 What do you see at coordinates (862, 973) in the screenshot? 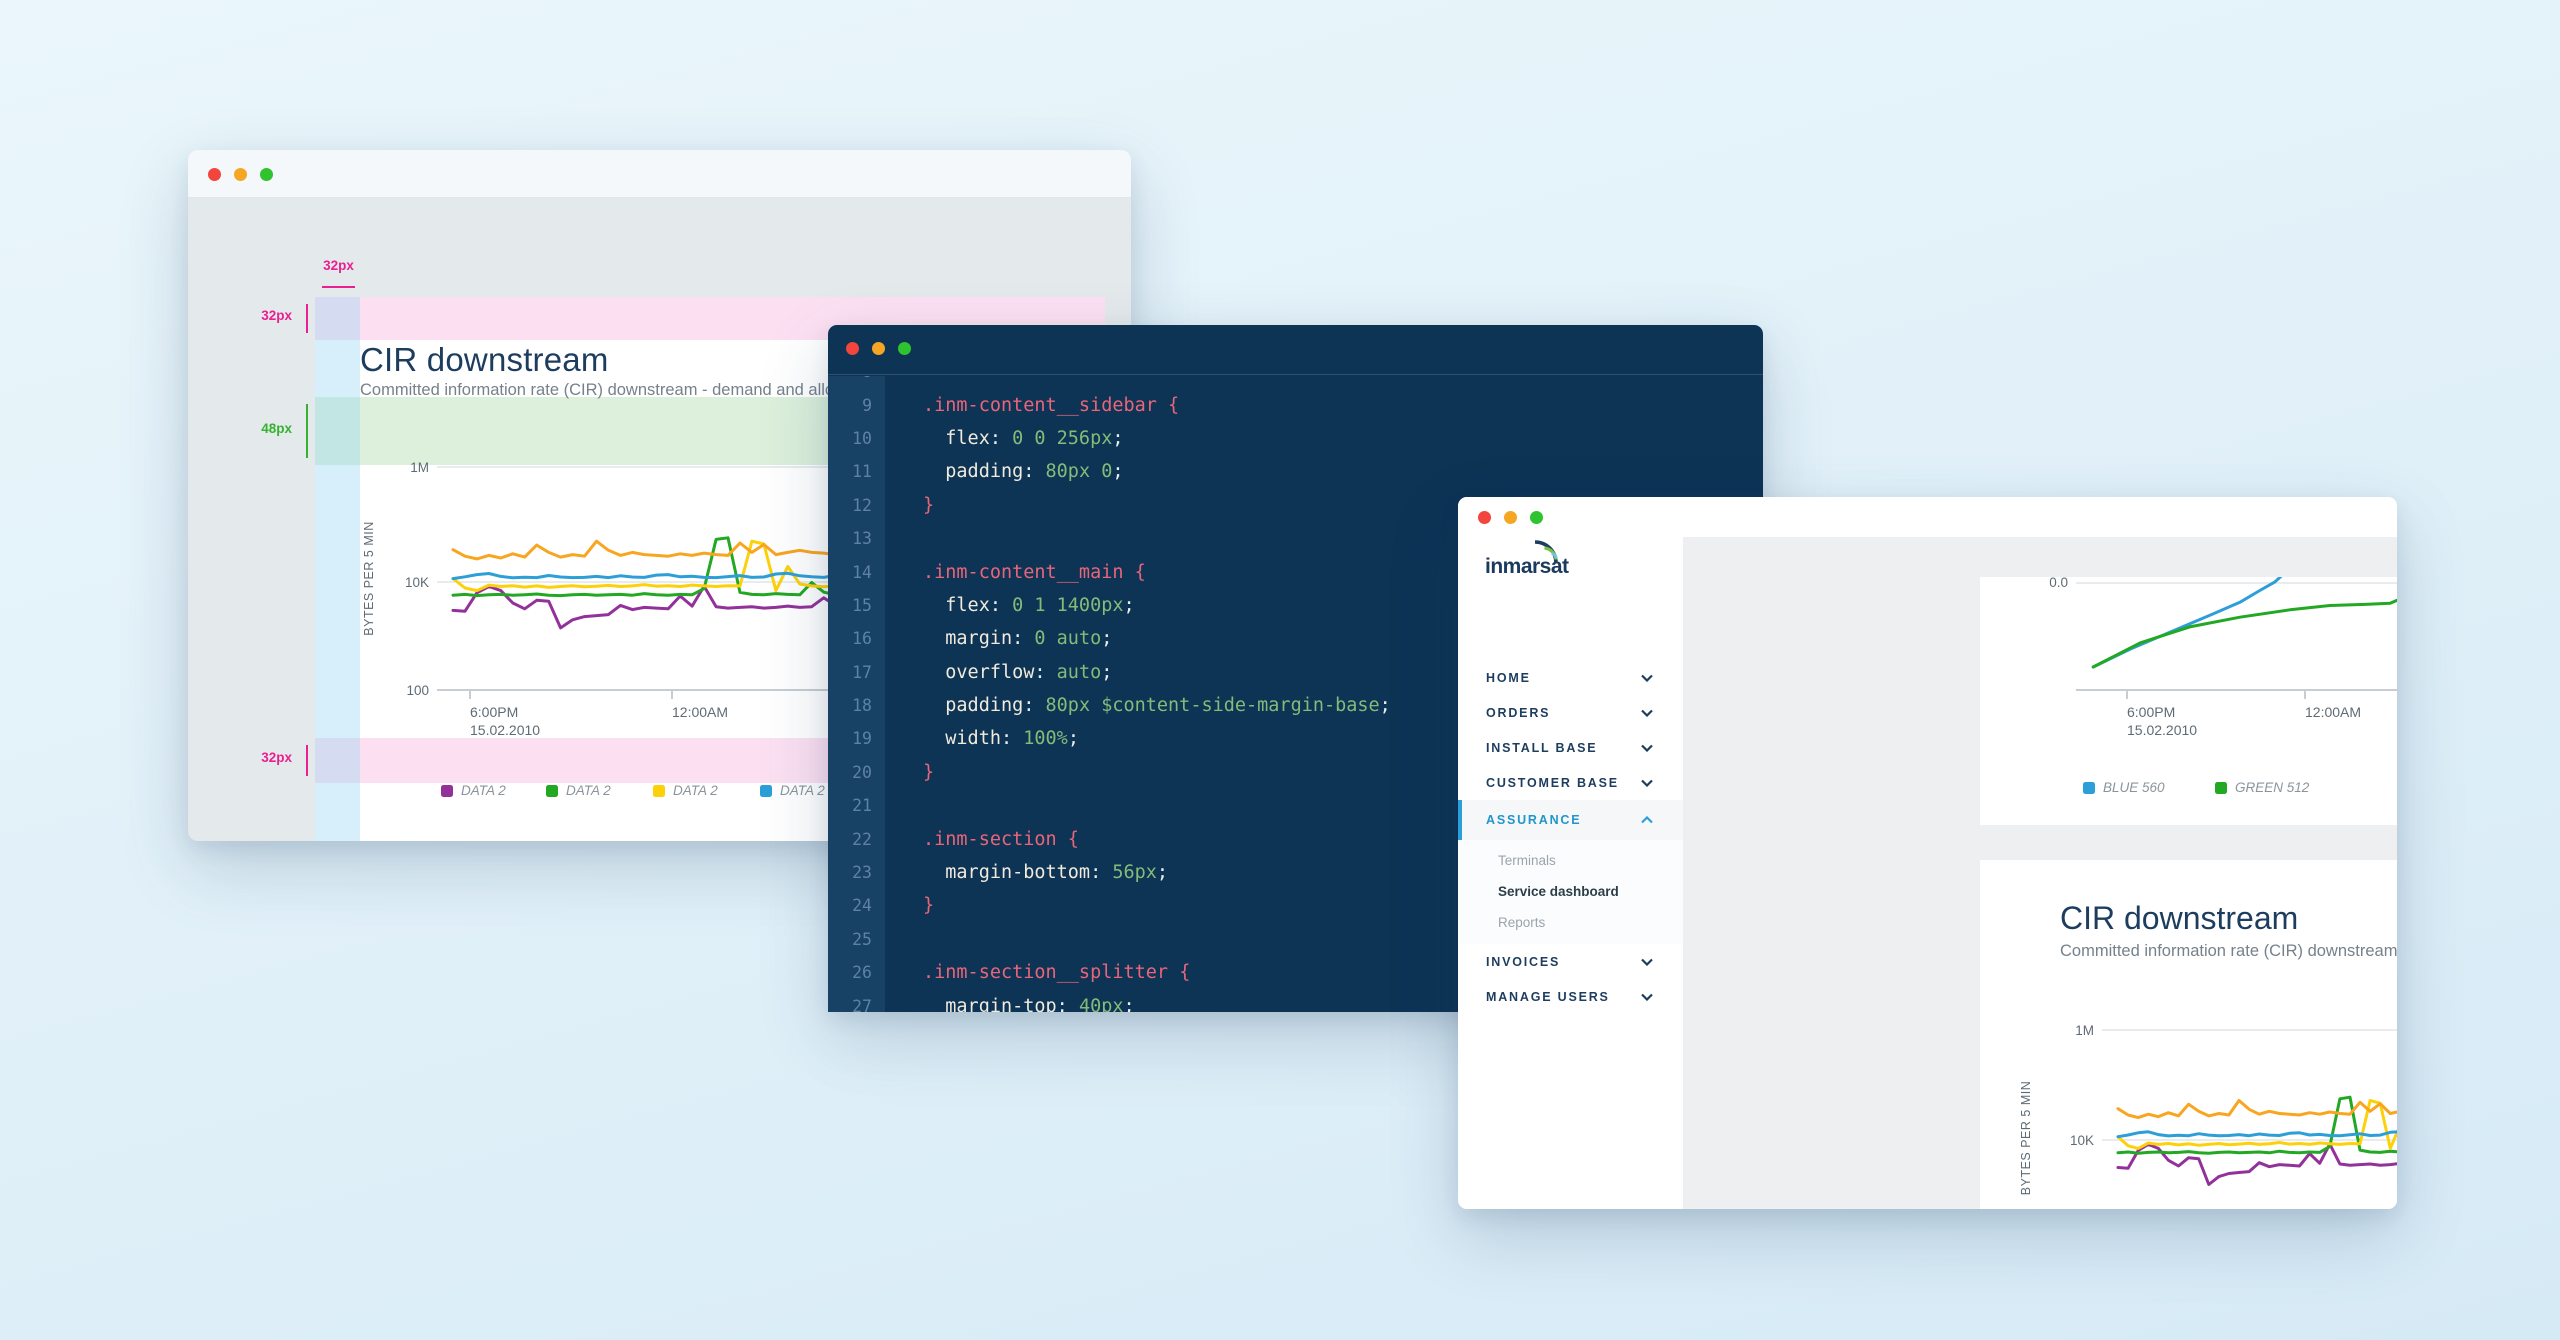
I see `line-number: 26` at bounding box center [862, 973].